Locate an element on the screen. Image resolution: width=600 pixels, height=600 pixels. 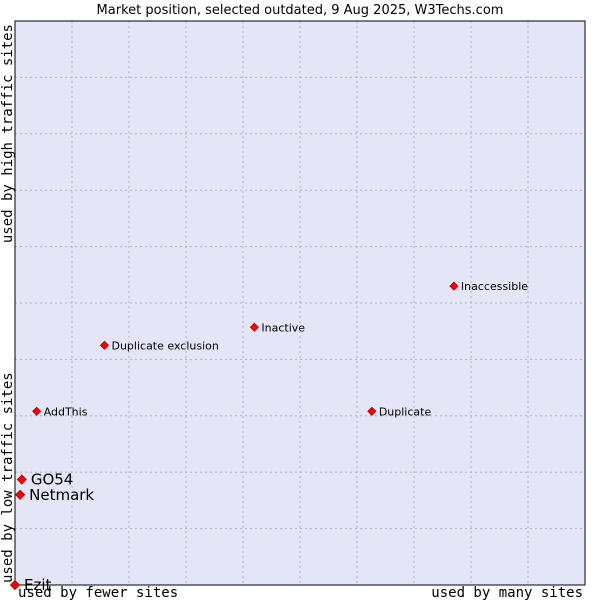
point-label-duplicate-exclusion: Duplicate exclusion is located at coordinates (164, 345).